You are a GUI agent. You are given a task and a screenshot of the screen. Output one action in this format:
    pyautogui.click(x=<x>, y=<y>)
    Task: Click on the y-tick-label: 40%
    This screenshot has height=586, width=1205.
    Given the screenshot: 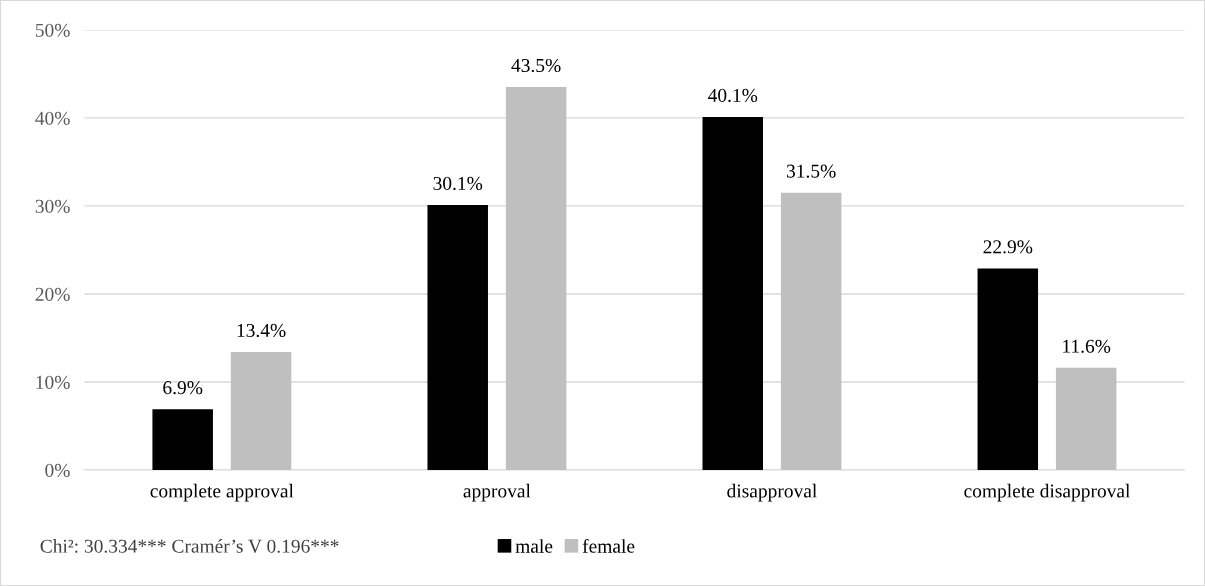 What is the action you would take?
    pyautogui.click(x=52, y=118)
    